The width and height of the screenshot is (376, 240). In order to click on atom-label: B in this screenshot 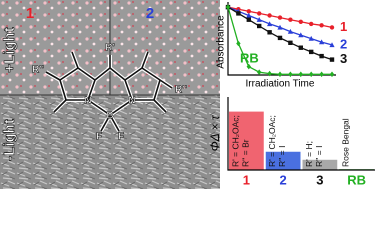, I will do `click(109, 116)`.